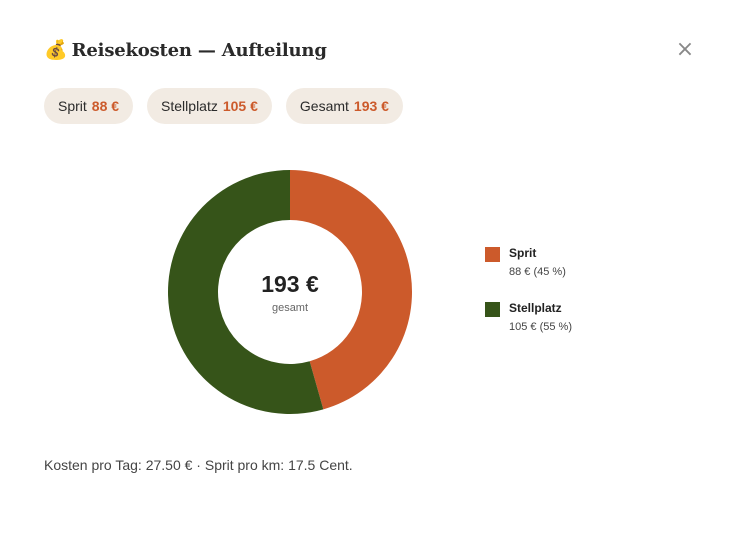 This screenshot has width=740, height=546. Describe the element at coordinates (324, 106) in the screenshot. I see `chip-label: Gesamt` at that location.